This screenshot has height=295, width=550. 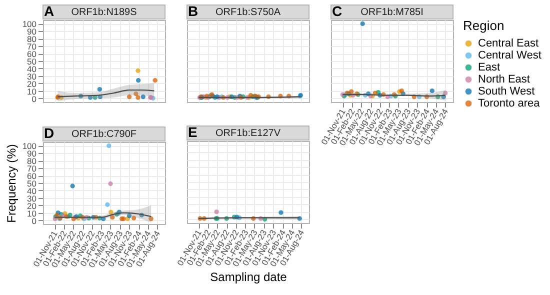 What do you see at coordinates (248, 12) in the screenshot?
I see `chart-title: ORF1b:S750A` at bounding box center [248, 12].